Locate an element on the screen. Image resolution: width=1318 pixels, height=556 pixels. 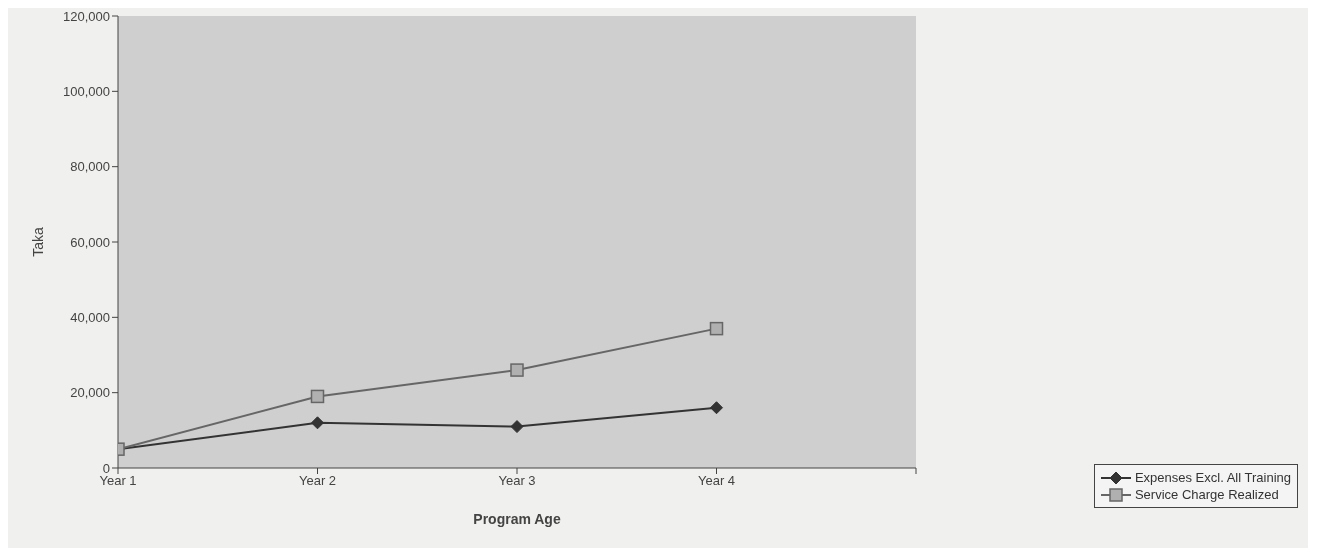
y-tick-label: 120,000 is located at coordinates (86, 16).